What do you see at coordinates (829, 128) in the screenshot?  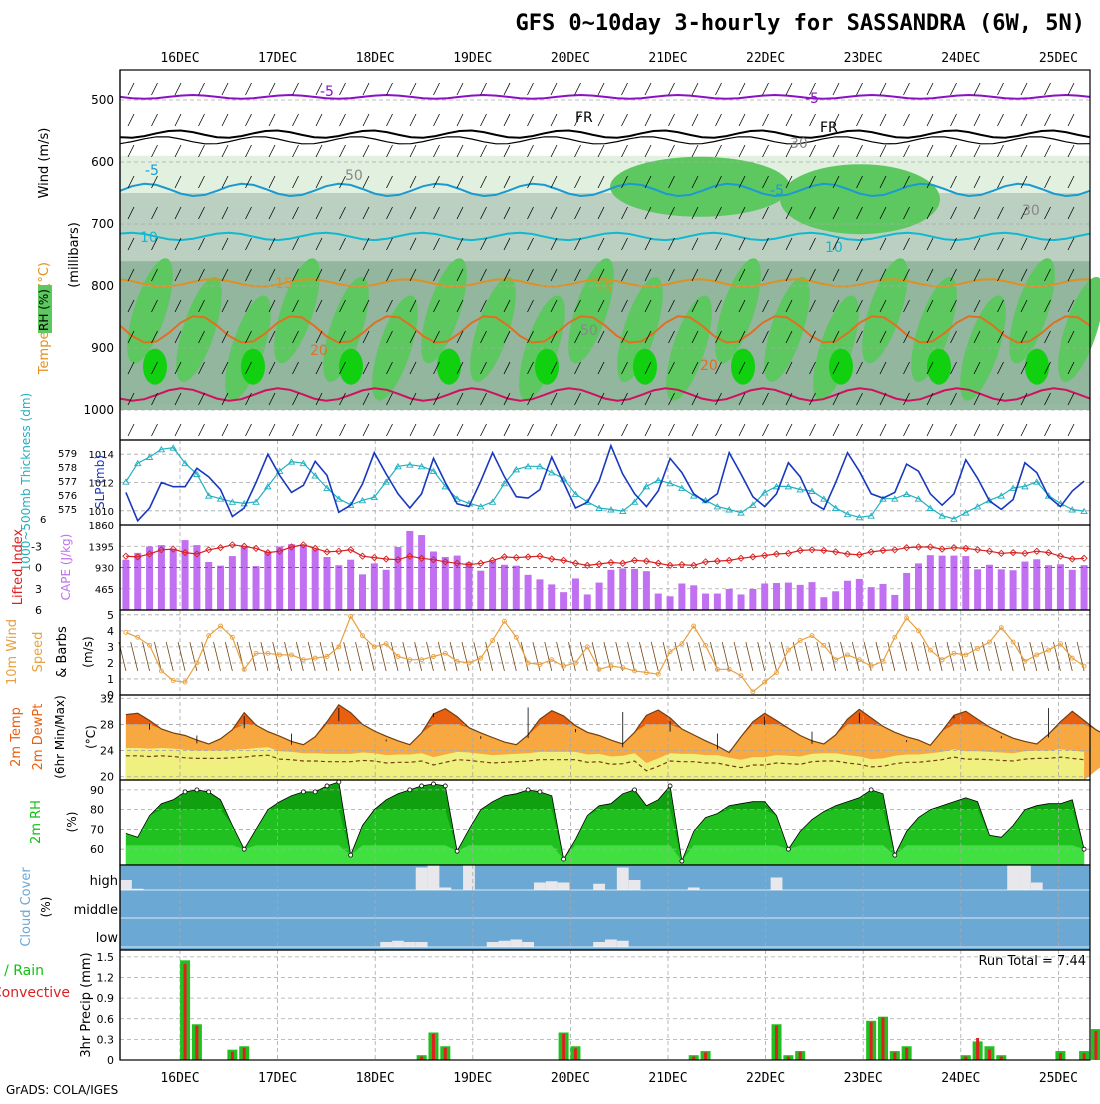 I see `contour-label: FR` at bounding box center [829, 128].